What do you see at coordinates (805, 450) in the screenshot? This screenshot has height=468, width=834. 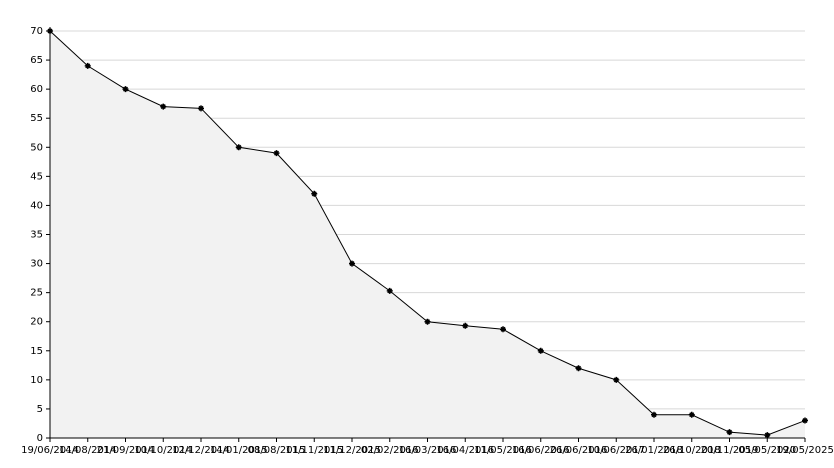 I see `x-tick-label: 19/05/2025` at bounding box center [805, 450].